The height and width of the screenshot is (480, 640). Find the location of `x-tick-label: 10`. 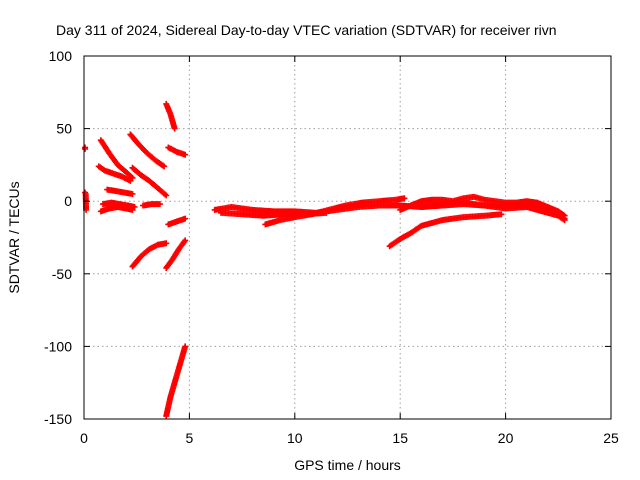

x-tick-label: 10 is located at coordinates (295, 438).